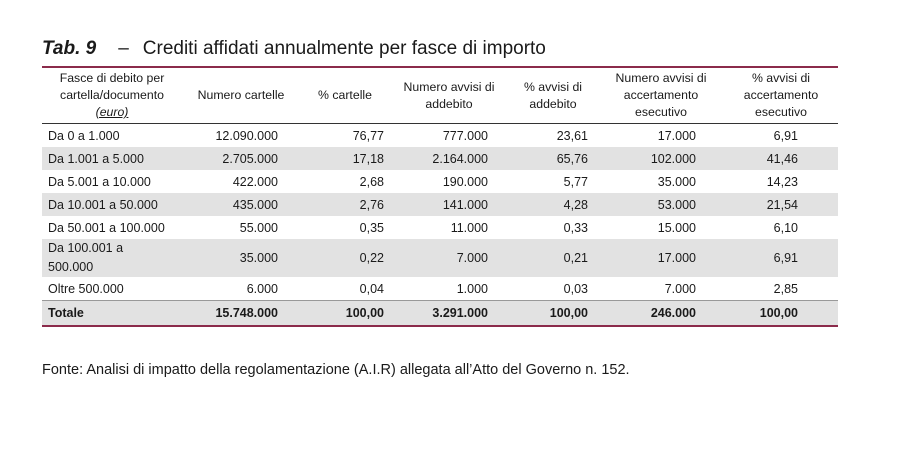 This screenshot has height=453, width=897. I want to click on cell-pct-accertamento: 41,46, so click(781, 158).